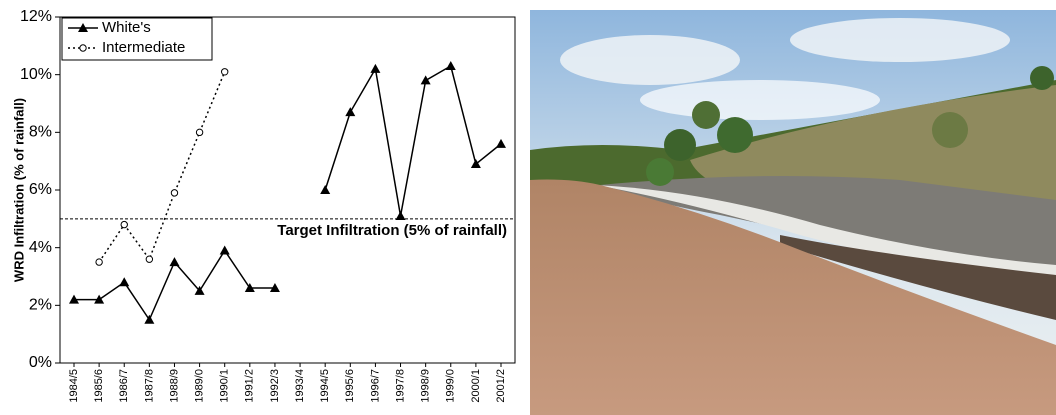 The height and width of the screenshot is (415, 1056). I want to click on x-tick-label: 1996/7, so click(375, 386).